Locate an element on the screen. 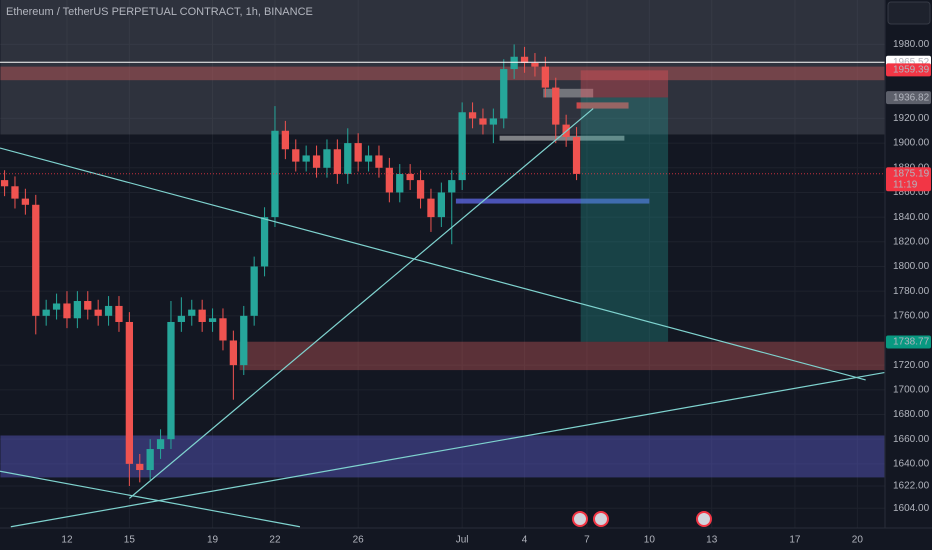  y-tick-label: 1660.00 is located at coordinates (911, 439).